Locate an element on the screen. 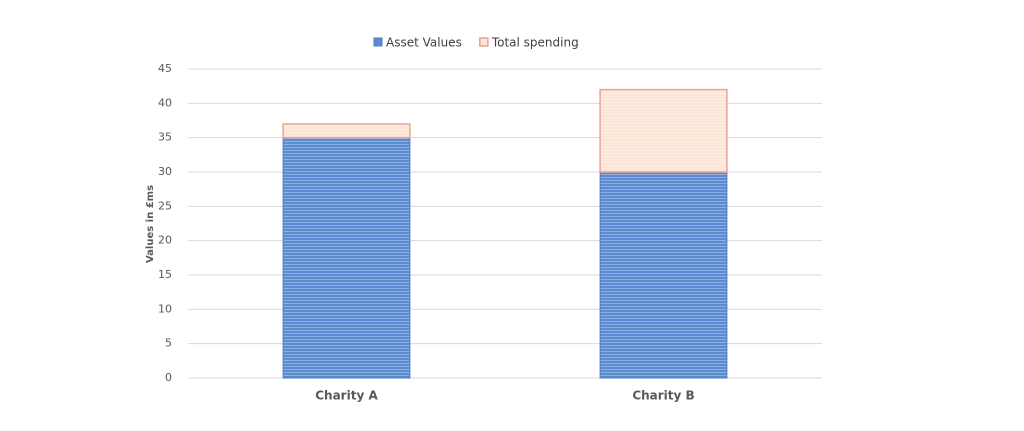  y-tick-label: 40 is located at coordinates (165, 102).